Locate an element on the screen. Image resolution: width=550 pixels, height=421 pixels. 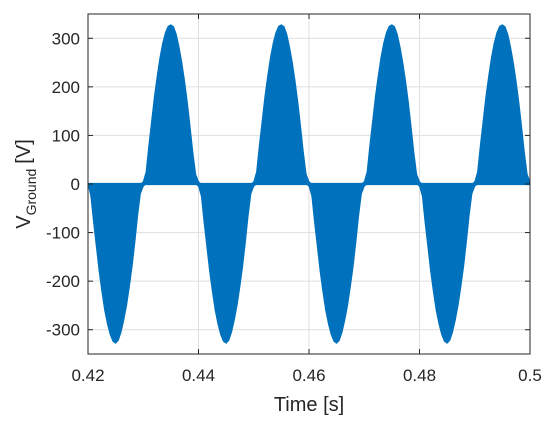
y-axis-label-subscript: Ground is located at coordinates (31, 192).